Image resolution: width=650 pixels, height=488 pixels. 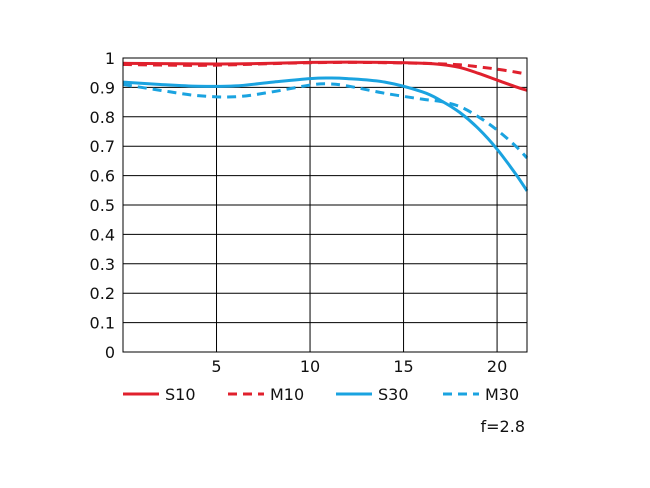 What do you see at coordinates (102, 176) in the screenshot?
I see `y-tick-label: 0.6` at bounding box center [102, 176].